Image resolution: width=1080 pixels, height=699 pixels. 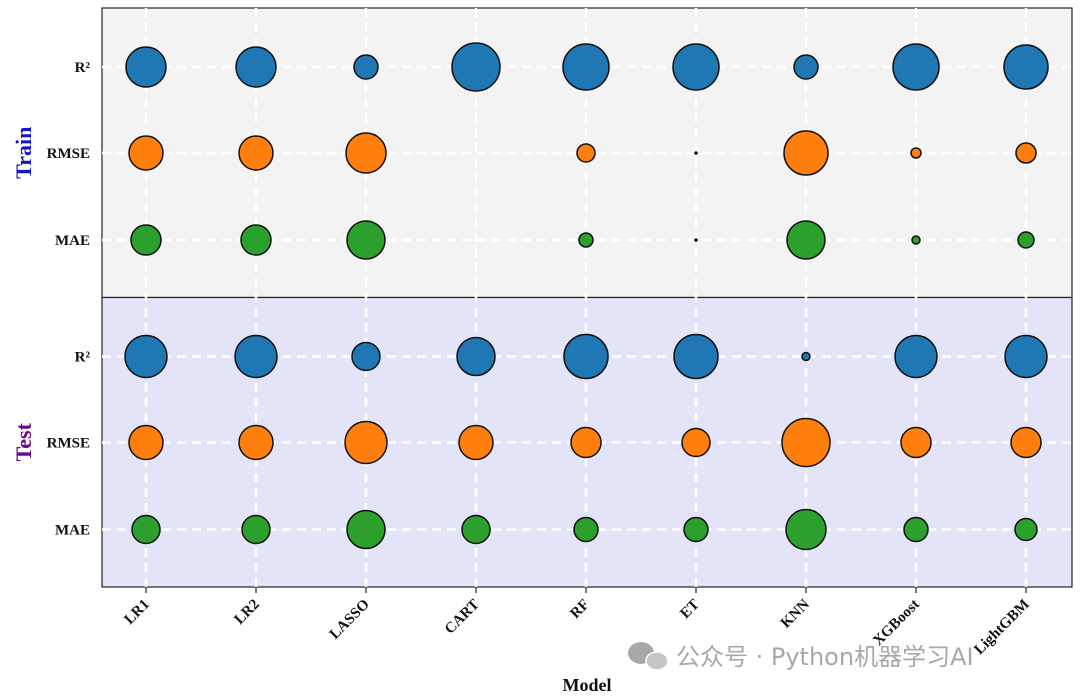 I want to click on x-tick-label: LR2, so click(x=246, y=612).